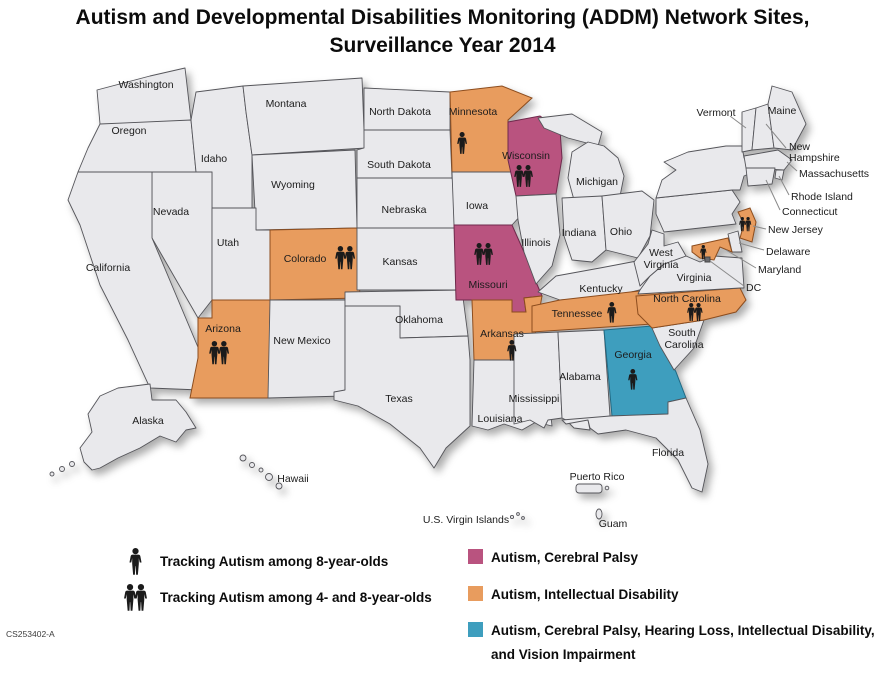 Image resolution: width=885 pixels, height=688 pixels. Describe the element at coordinates (475, 630) in the screenshot. I see `teal-swatch` at that location.